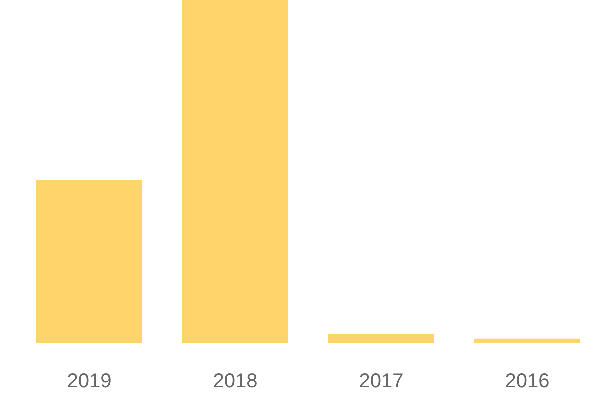  Describe the element at coordinates (235, 381) in the screenshot. I see `x-tick-label: 2018` at that location.